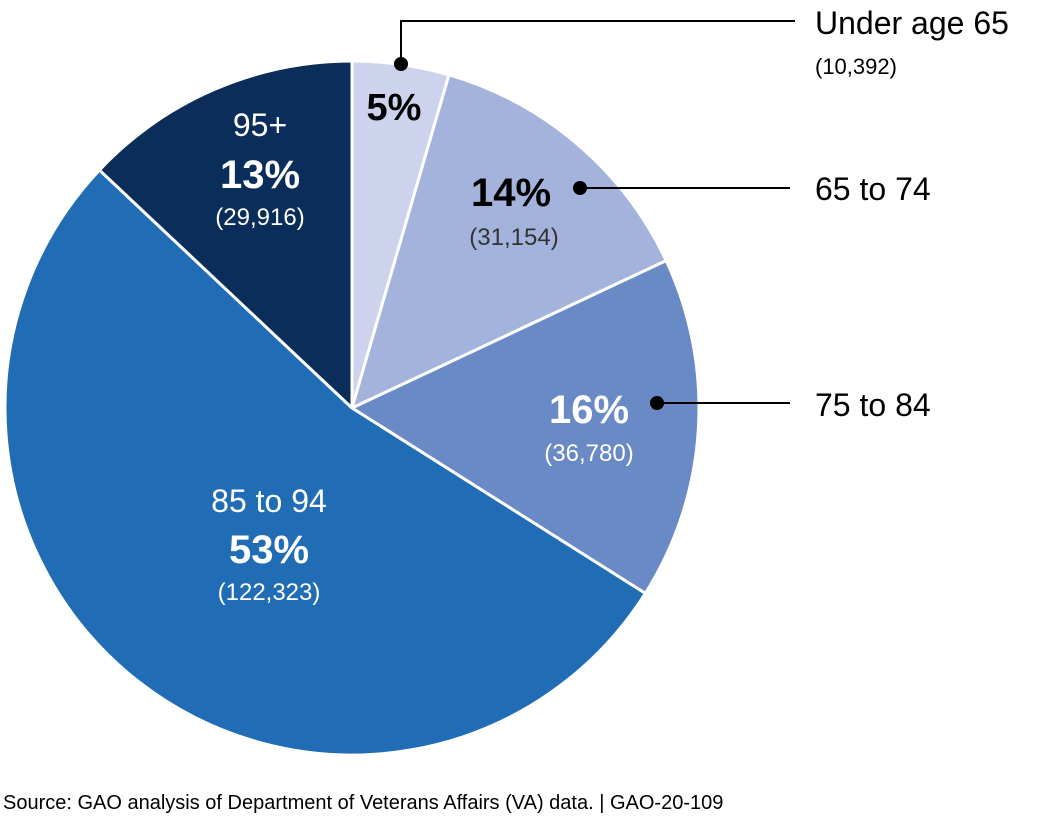 Image resolution: width=1050 pixels, height=823 pixels. What do you see at coordinates (597, 42) in the screenshot?
I see `callout-leader-line` at bounding box center [597, 42].